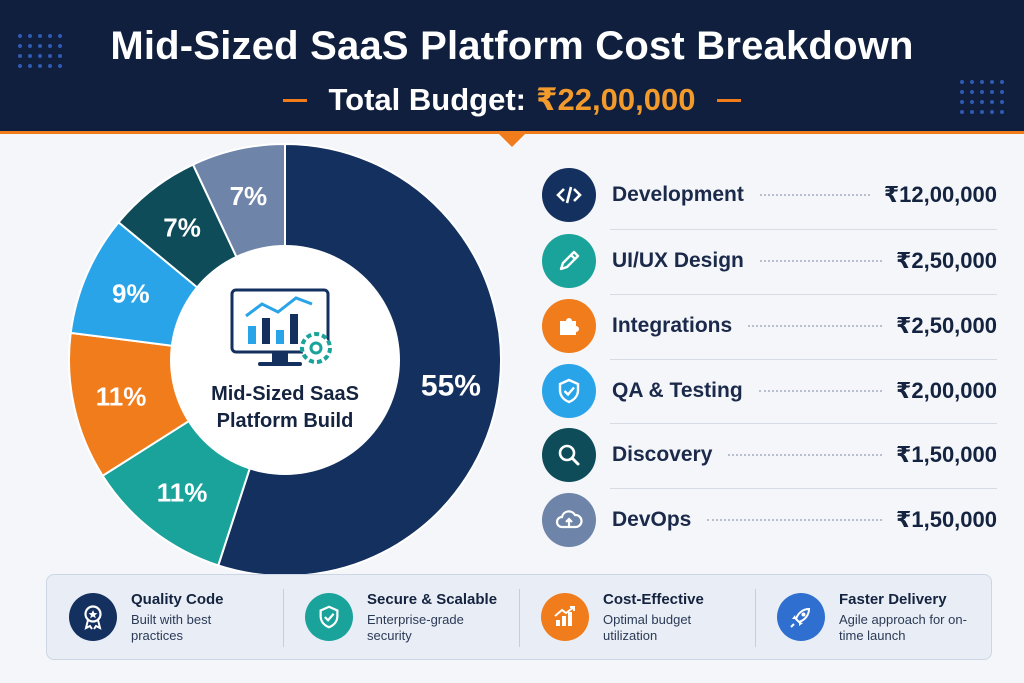  Describe the element at coordinates (512, 46) in the screenshot. I see `page-title: Mid-Sized SaaS Platform Cost Breakdown` at that location.